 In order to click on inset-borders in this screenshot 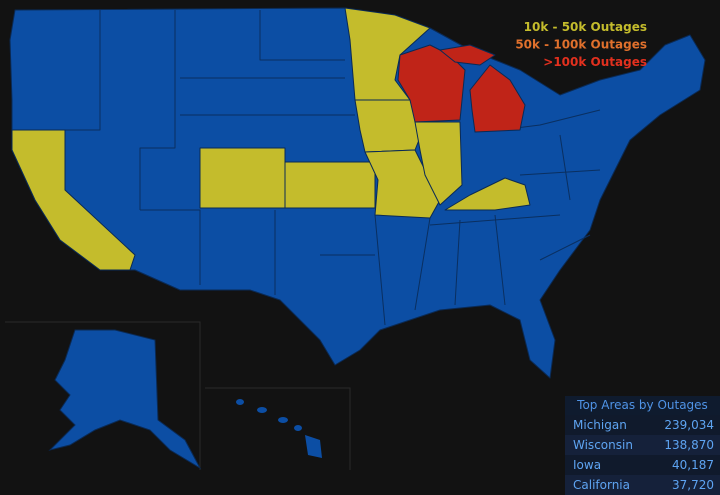, I will do `click(178, 395)`.